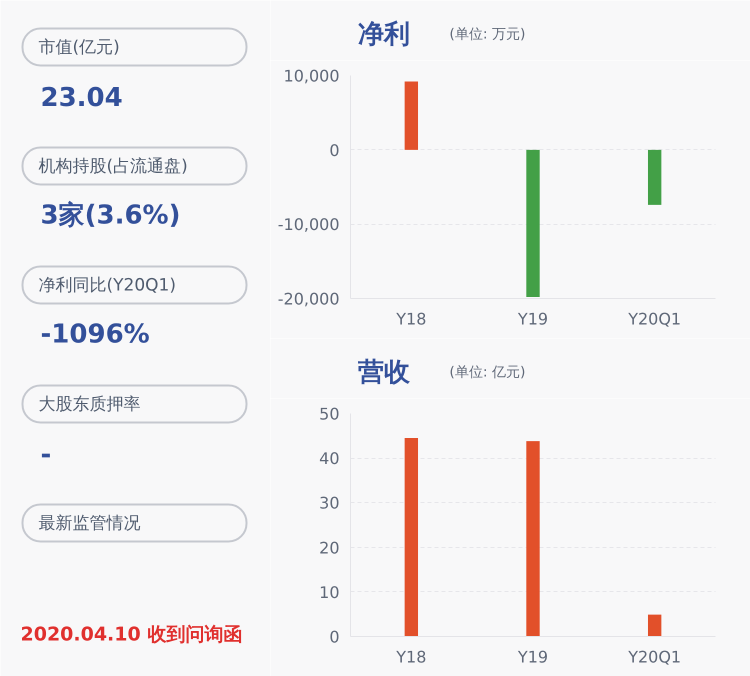  I want to click on chart-title: 营收, so click(384, 373).